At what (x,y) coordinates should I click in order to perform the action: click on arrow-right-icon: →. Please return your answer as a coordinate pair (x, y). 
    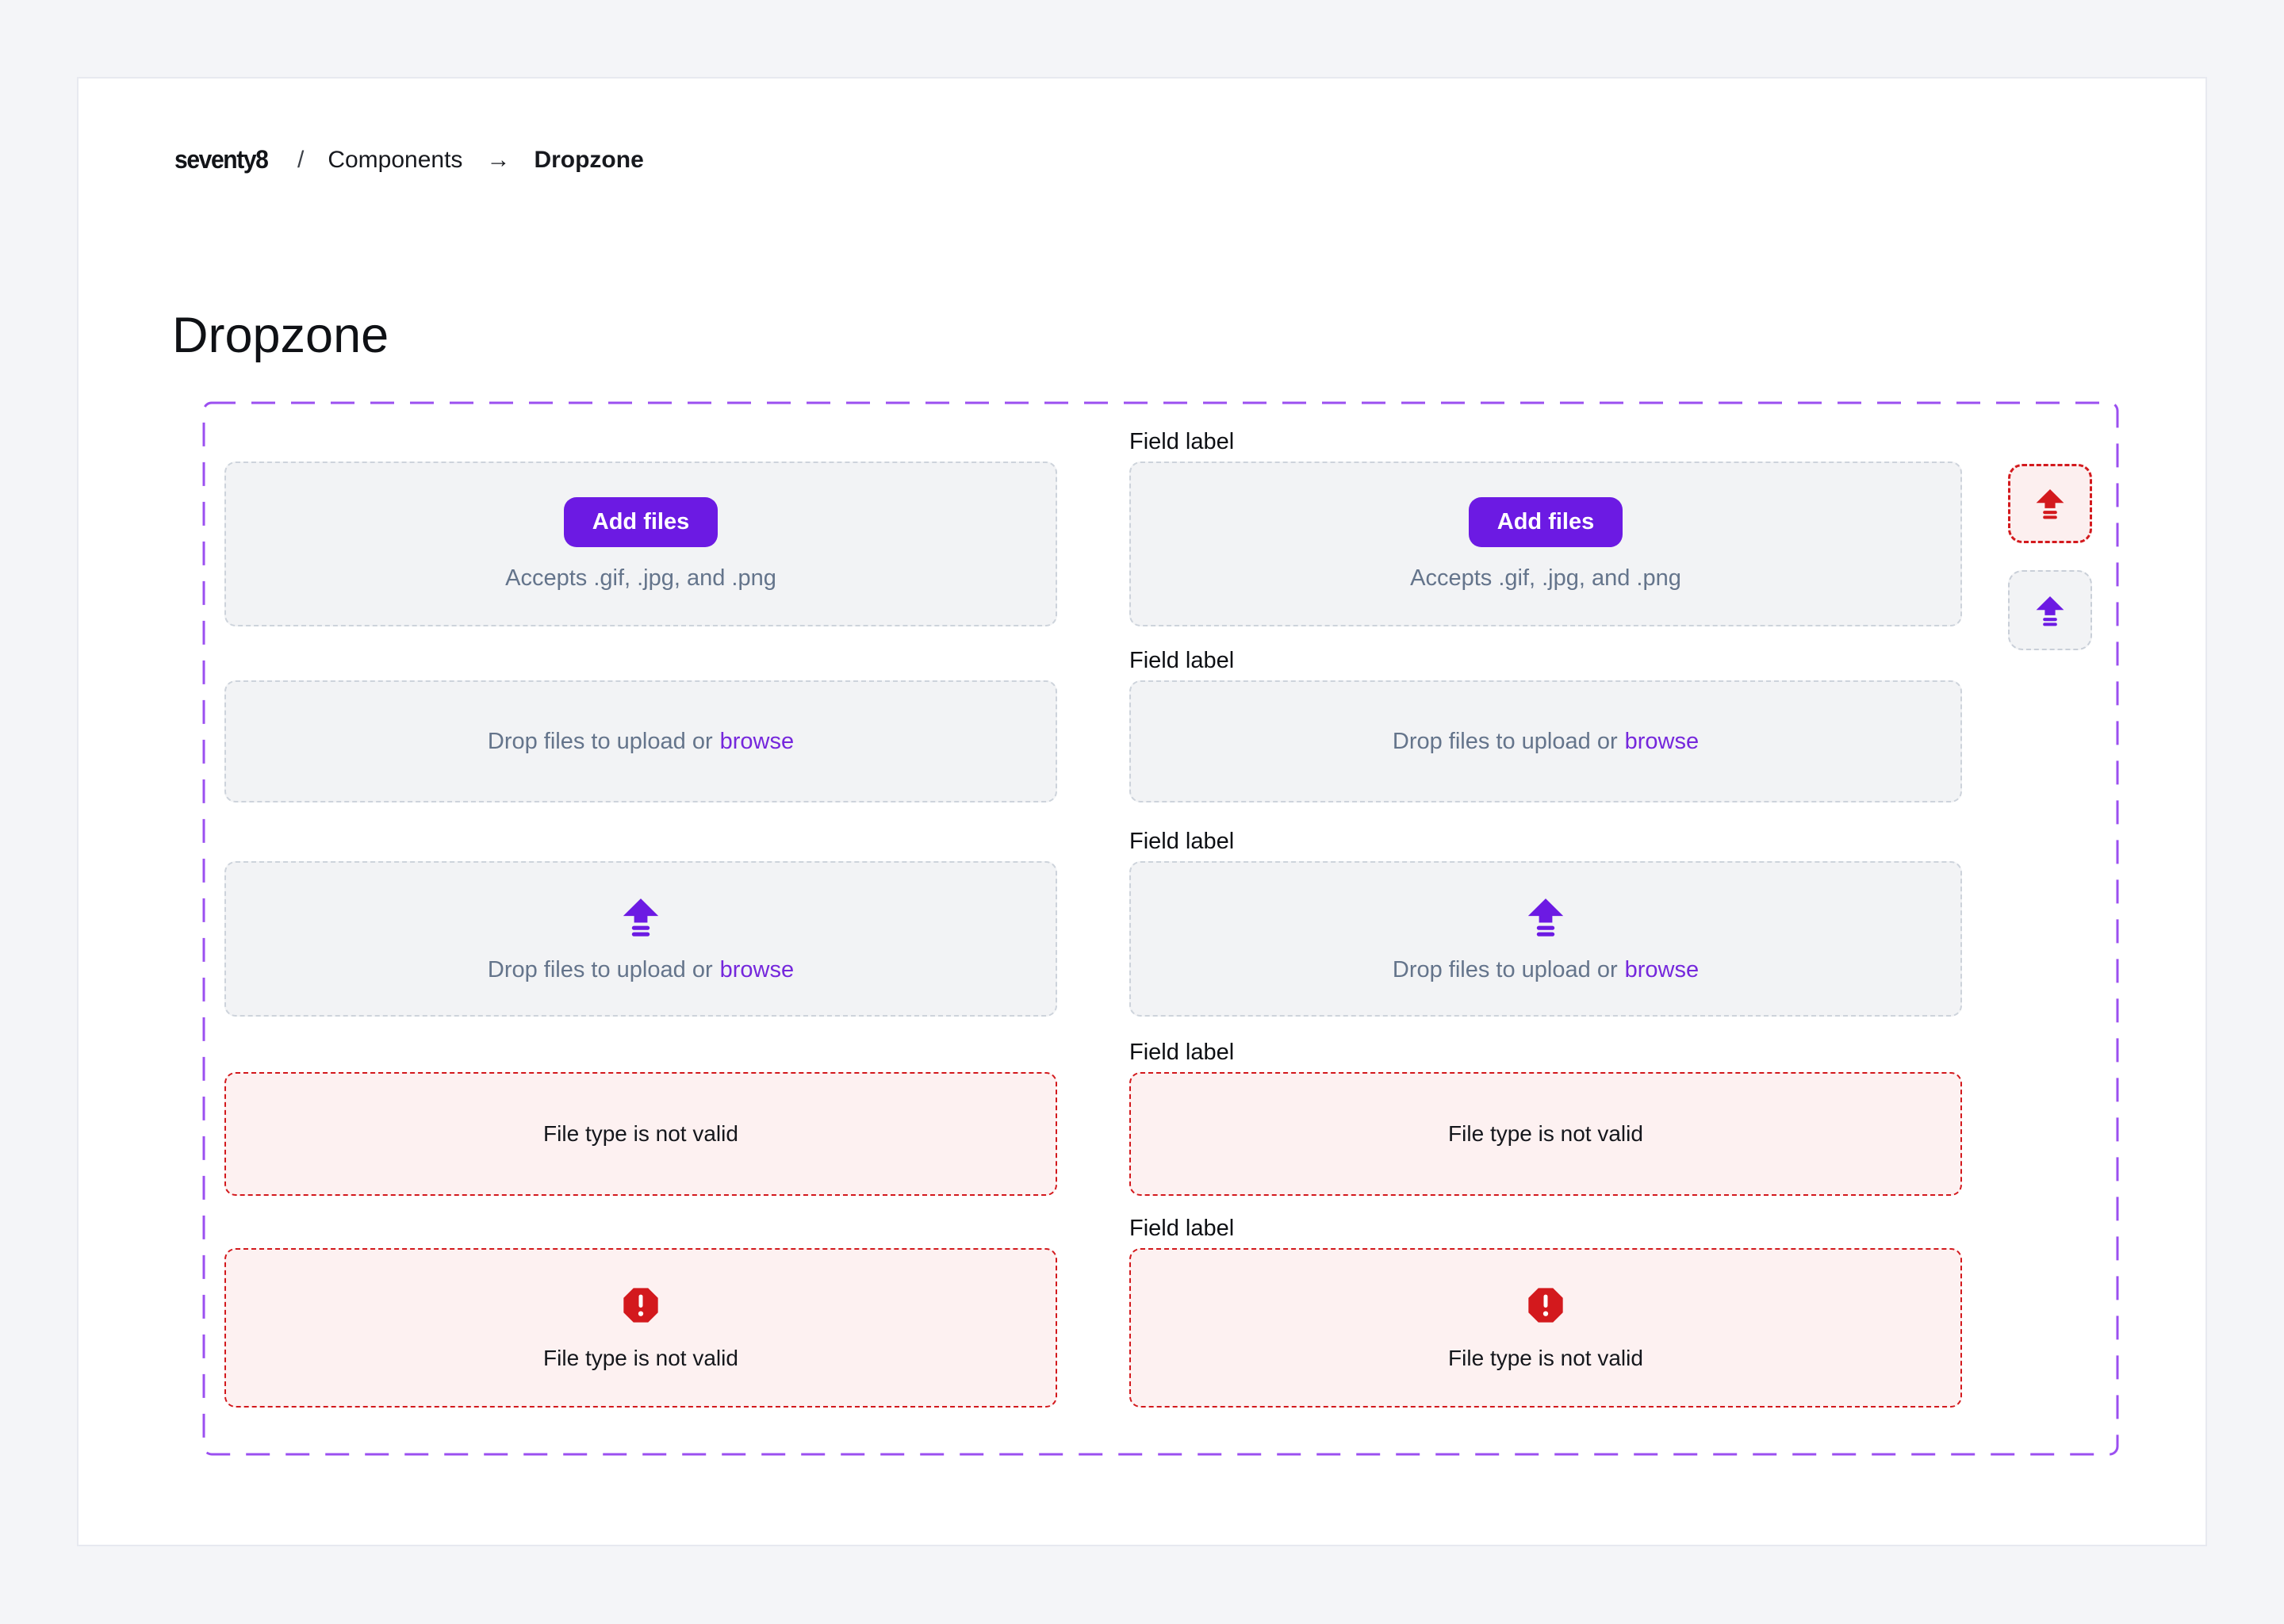
    Looking at the image, I should click on (498, 159).